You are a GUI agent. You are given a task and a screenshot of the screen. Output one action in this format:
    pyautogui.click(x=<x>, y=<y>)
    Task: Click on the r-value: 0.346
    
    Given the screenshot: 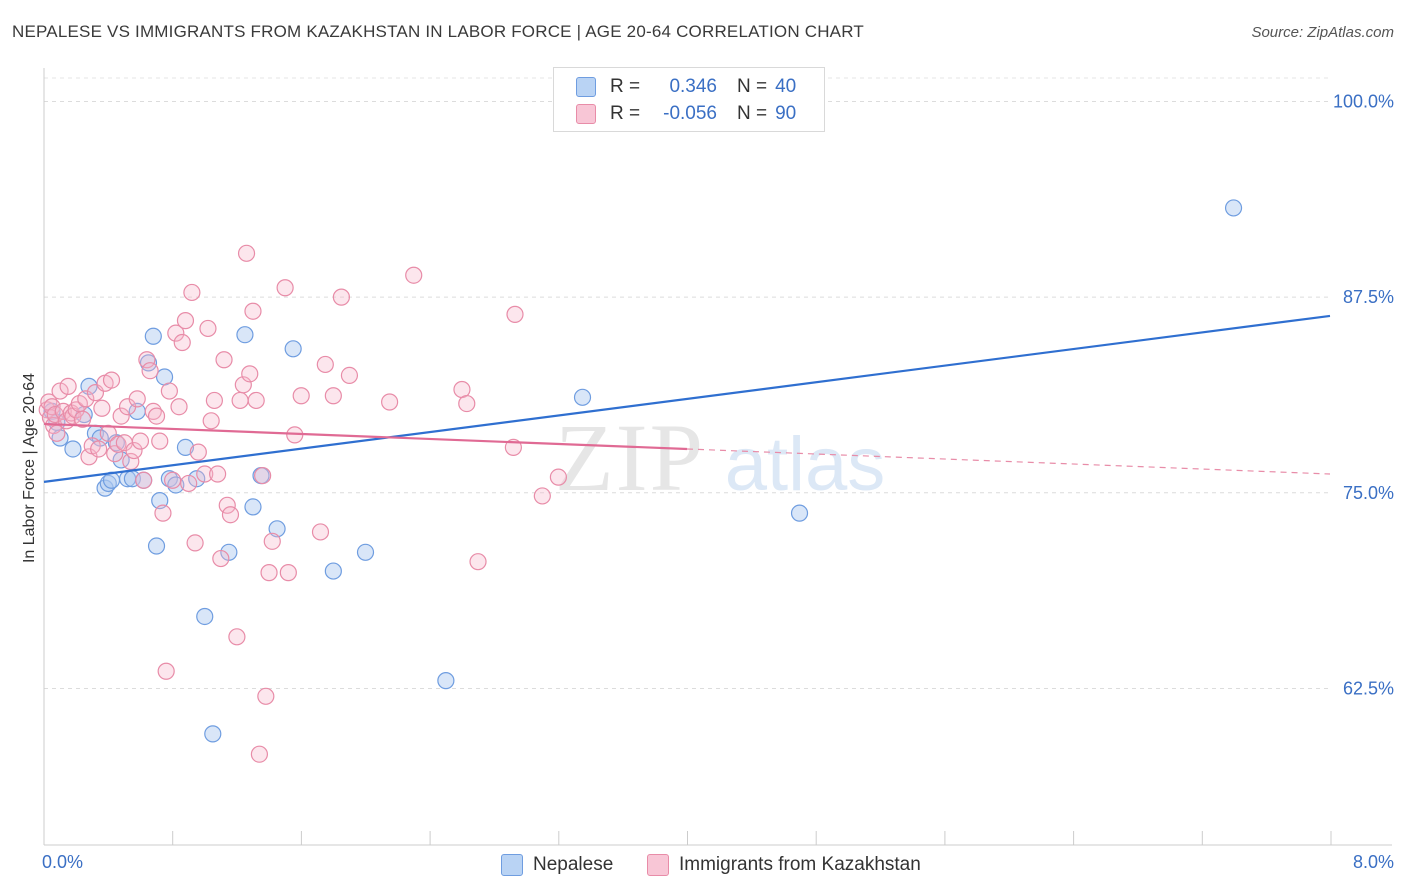 What is the action you would take?
    pyautogui.click(x=693, y=86)
    